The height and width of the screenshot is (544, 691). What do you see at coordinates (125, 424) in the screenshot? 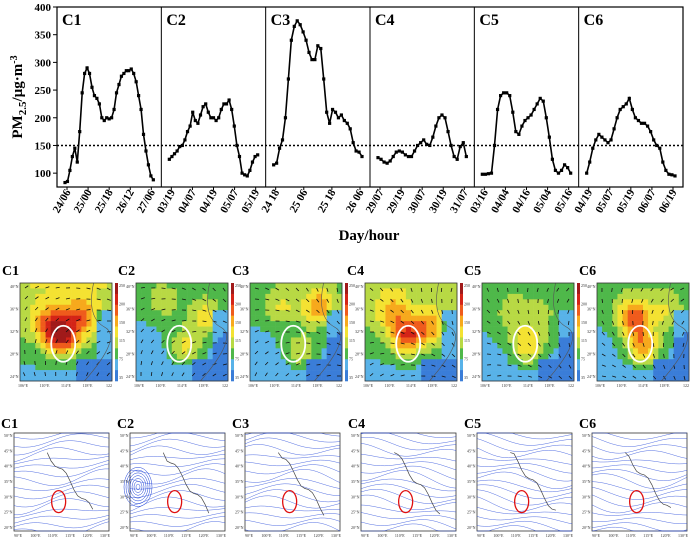
I see `map-label: C2` at bounding box center [125, 424].